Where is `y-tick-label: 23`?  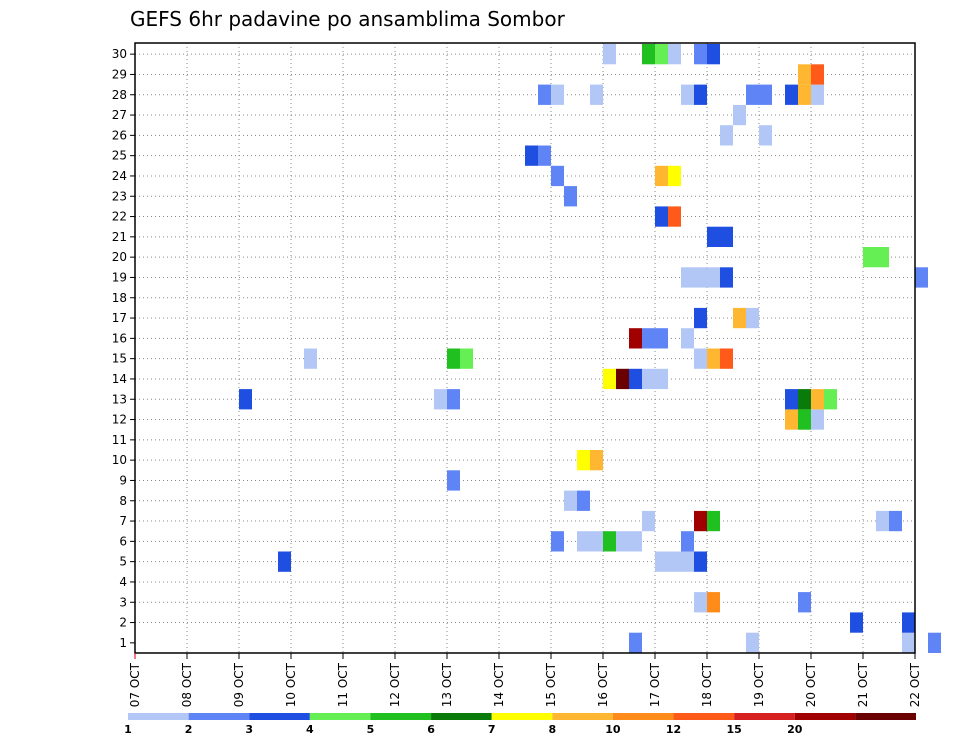
y-tick-label: 23 is located at coordinates (119, 196).